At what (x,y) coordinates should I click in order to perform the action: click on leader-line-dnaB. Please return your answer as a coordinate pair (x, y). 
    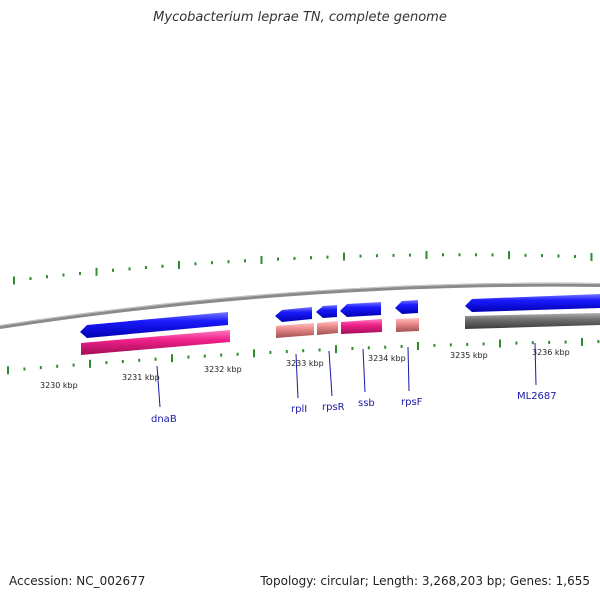
    Looking at the image, I should click on (158, 386).